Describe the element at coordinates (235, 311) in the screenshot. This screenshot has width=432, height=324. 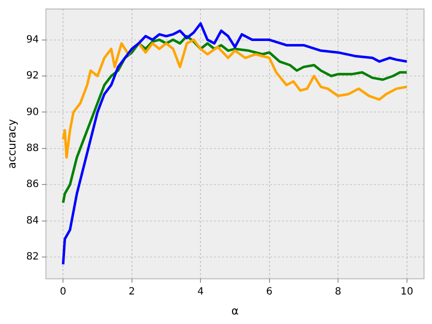
I see `x-axis-title: α` at that location.